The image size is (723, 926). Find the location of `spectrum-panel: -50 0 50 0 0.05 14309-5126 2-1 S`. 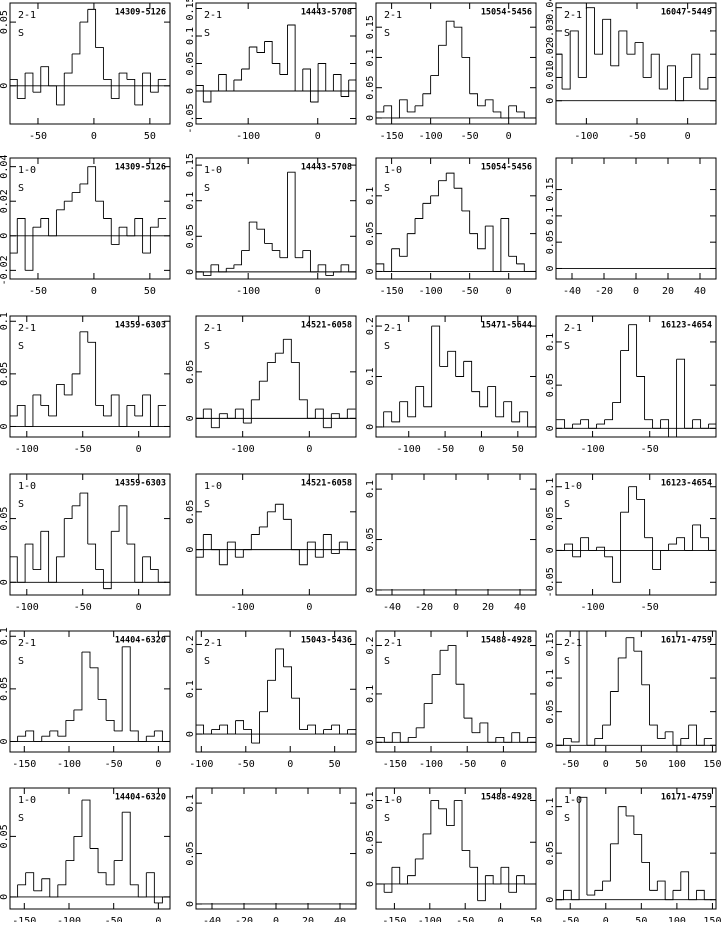

spectrum-panel: -50 0 50 0 0.05 14309-5126 2-1 S is located at coordinates (85, 72).